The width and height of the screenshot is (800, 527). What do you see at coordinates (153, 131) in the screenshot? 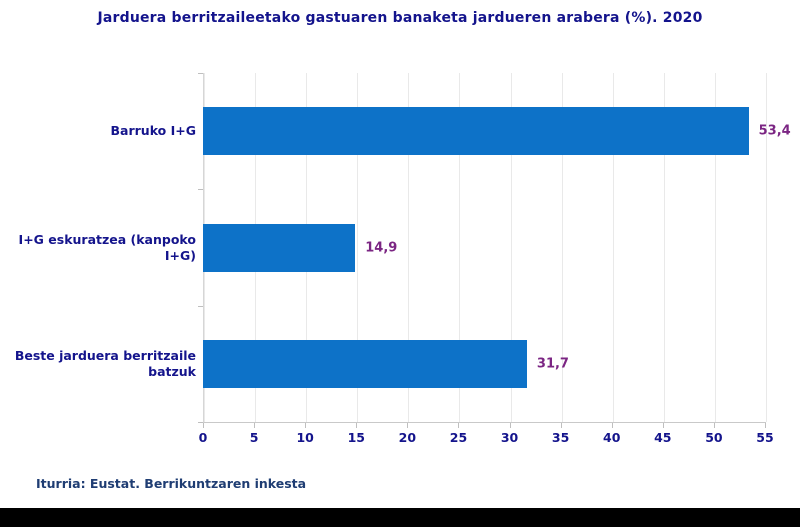
I see `category-label: Barruko I+G` at bounding box center [153, 131].